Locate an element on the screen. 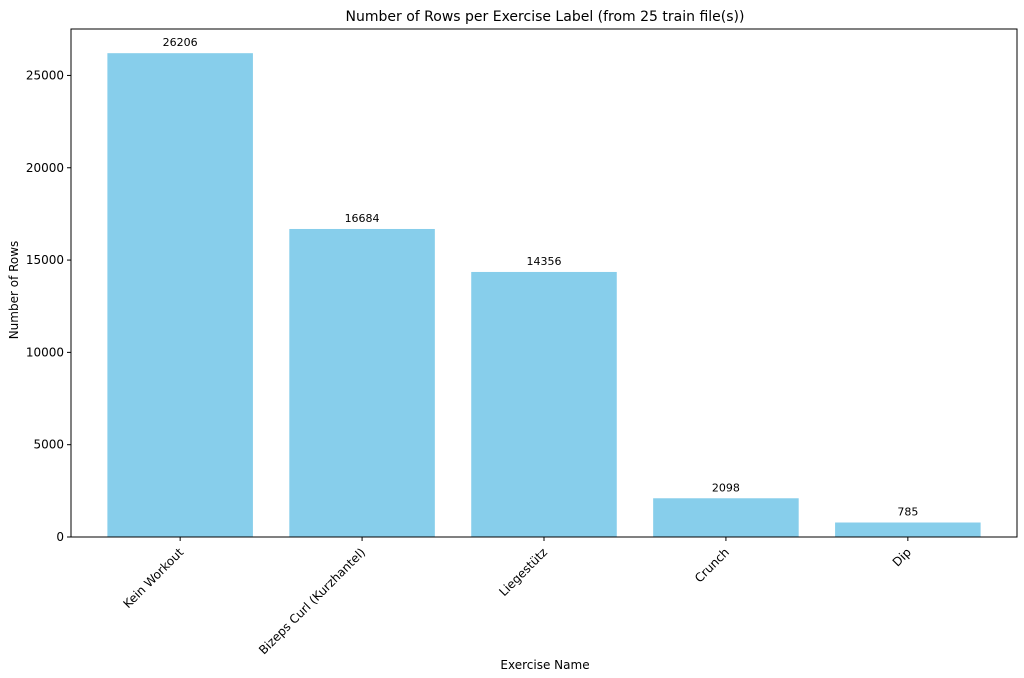 Image resolution: width=1024 pixels, height=678 pixels. x-axis-label: Exercise Name is located at coordinates (544, 665).